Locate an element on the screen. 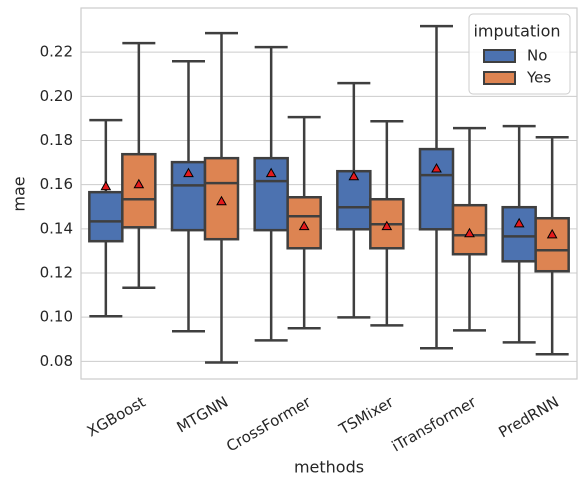 The image size is (586, 487). x-tick-label: PredRNN is located at coordinates (529, 417).